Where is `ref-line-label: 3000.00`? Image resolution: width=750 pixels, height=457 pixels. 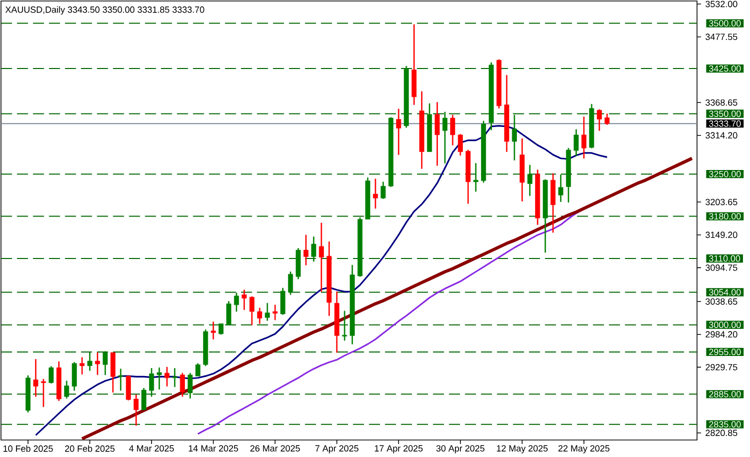
ref-line-label: 3000.00 is located at coordinates (725, 325).